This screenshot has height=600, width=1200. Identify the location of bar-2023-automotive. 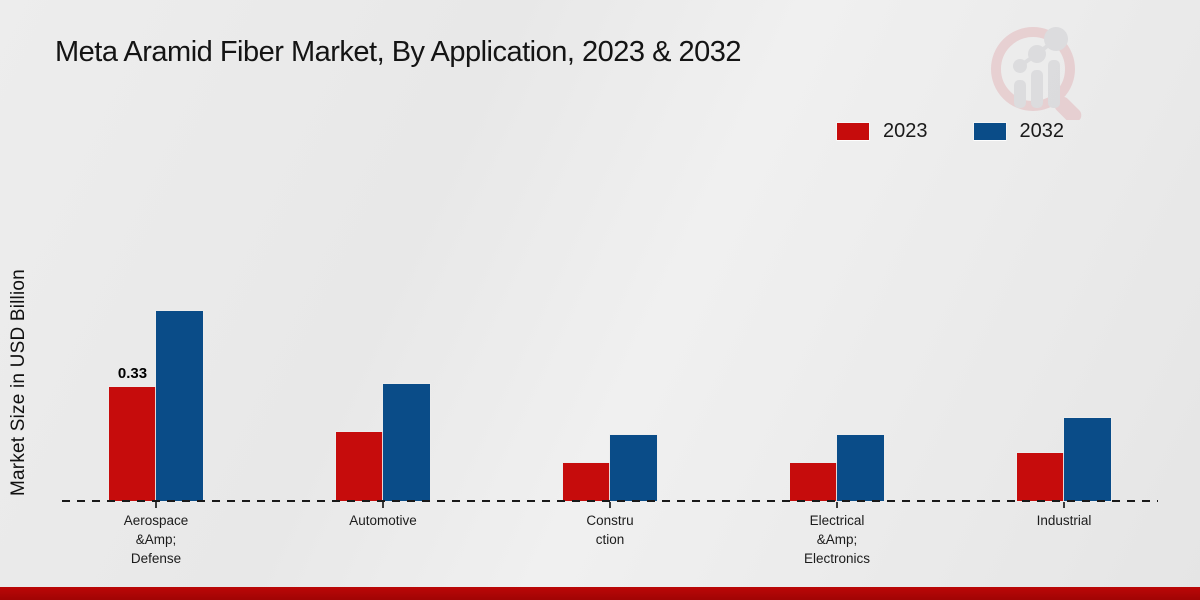
(359, 466).